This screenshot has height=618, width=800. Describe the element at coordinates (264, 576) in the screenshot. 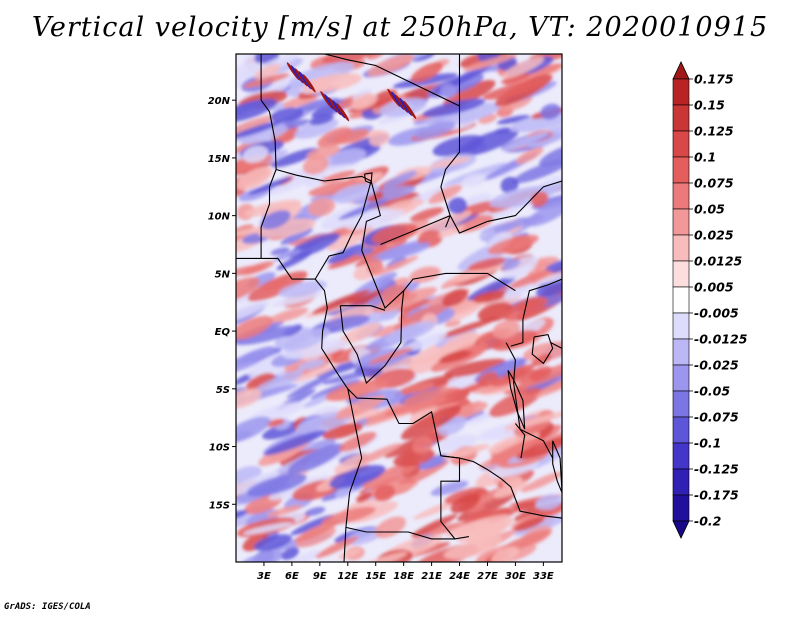

I see `x-tick-label: 3E` at that location.